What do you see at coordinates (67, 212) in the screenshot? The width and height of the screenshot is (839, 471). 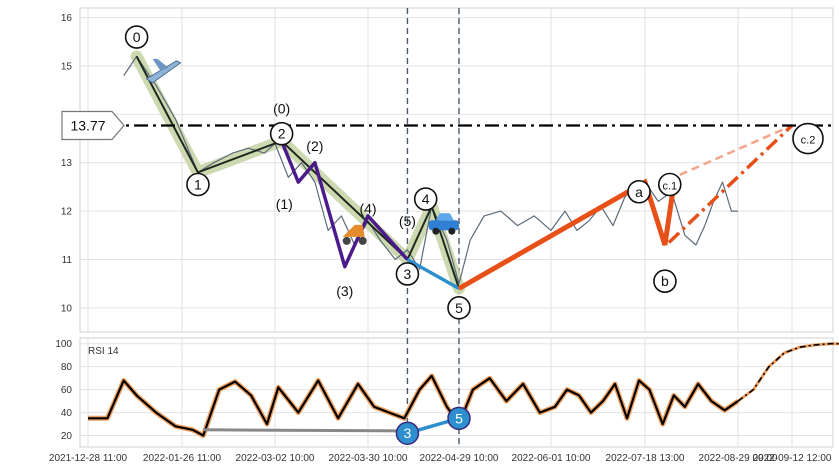 I see `price-y-tick: 12` at bounding box center [67, 212].